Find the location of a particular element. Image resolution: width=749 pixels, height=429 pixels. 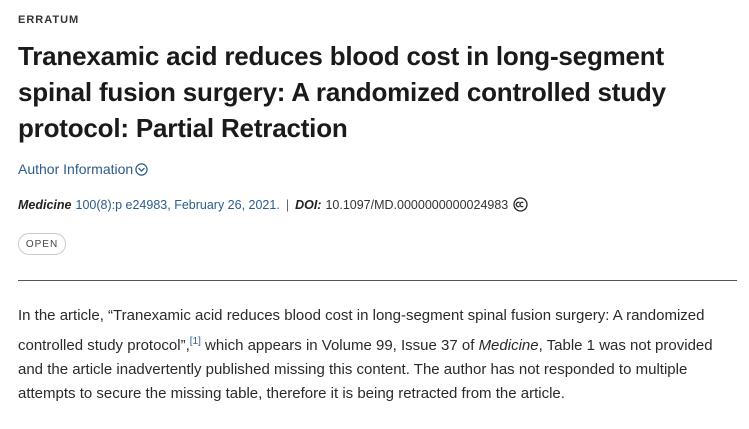

author-information-toggle: Author Information is located at coordinates (83, 169).